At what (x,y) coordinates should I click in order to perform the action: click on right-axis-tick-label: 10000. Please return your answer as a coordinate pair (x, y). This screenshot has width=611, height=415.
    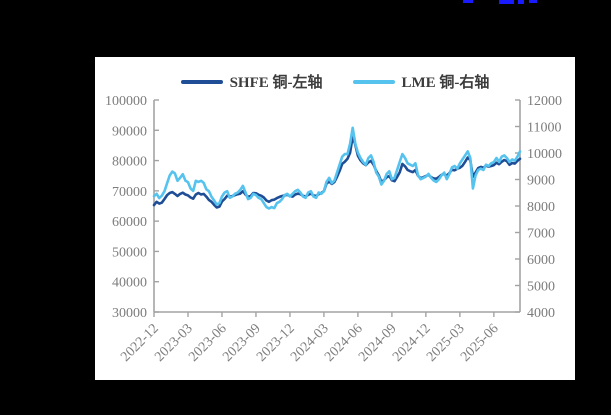
    Looking at the image, I should click on (544, 154).